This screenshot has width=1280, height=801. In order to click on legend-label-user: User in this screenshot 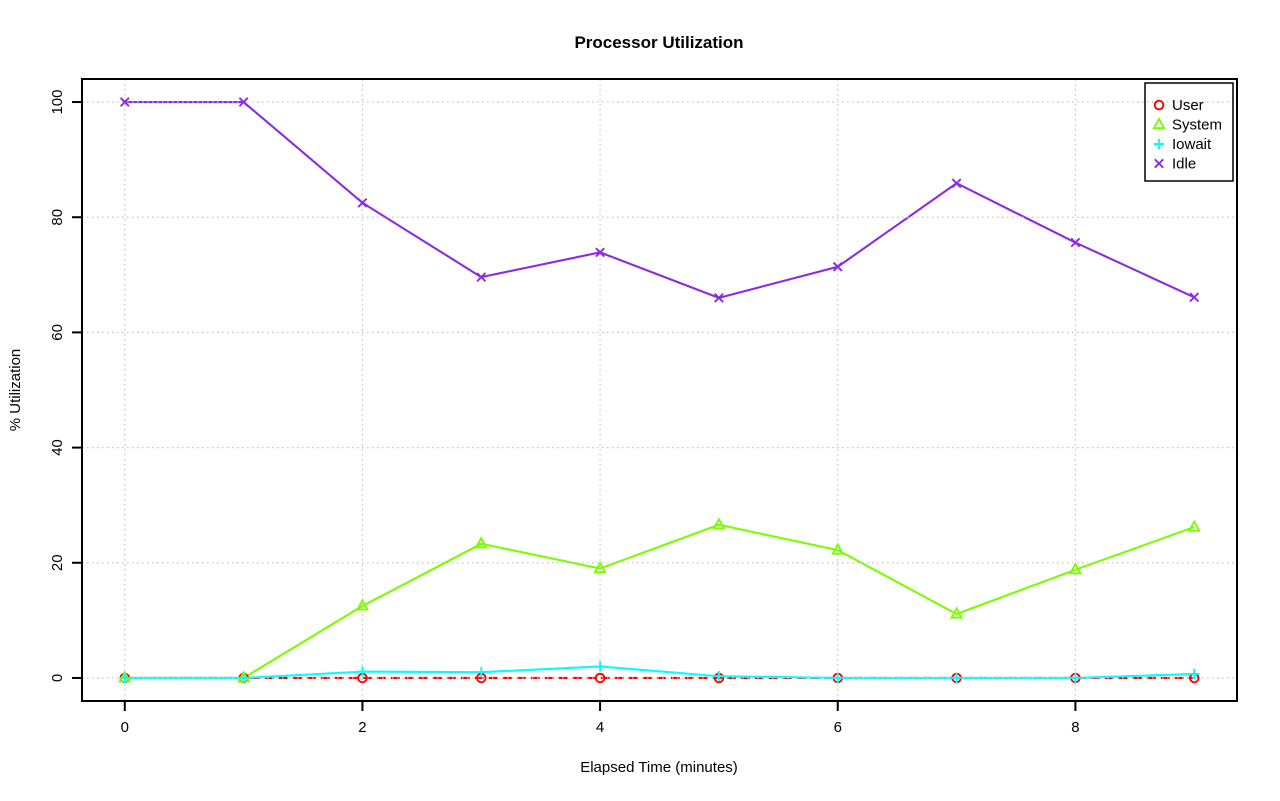, I will do `click(1188, 105)`.